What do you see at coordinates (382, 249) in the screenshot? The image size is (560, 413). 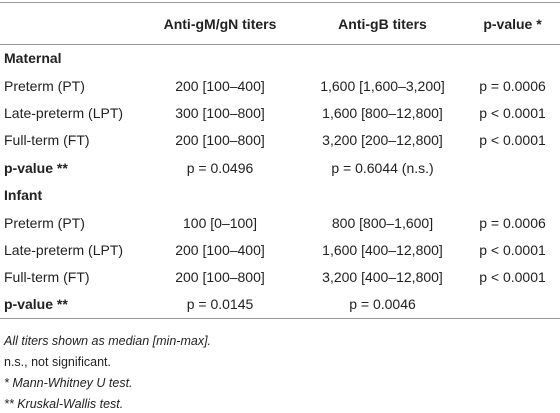 I see `cell: 1,600 [400–12,800]` at bounding box center [382, 249].